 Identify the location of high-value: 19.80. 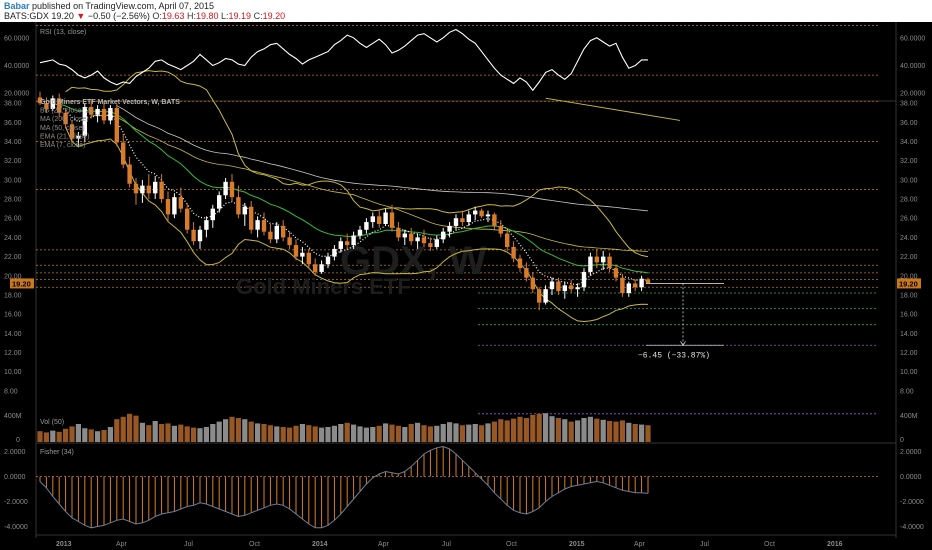
(207, 16).